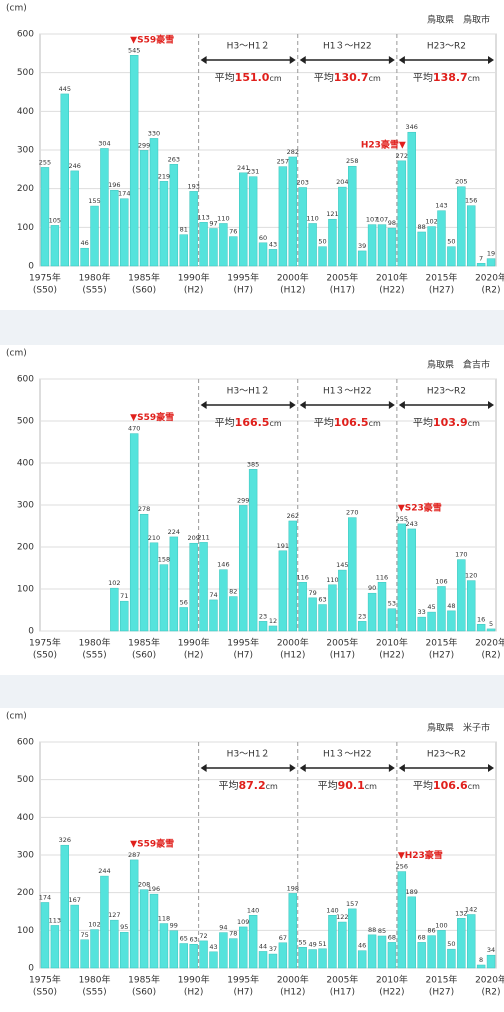  I want to click on value-label: 385, so click(253, 464).